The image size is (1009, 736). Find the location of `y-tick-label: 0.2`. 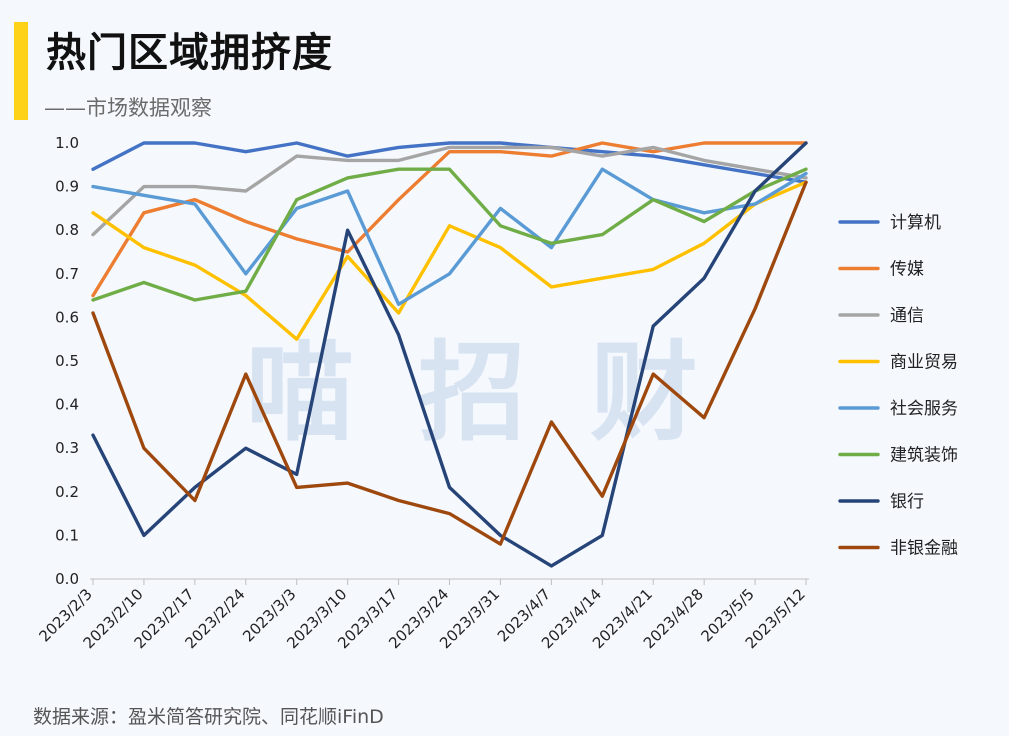

y-tick-label: 0.2 is located at coordinates (67, 492).